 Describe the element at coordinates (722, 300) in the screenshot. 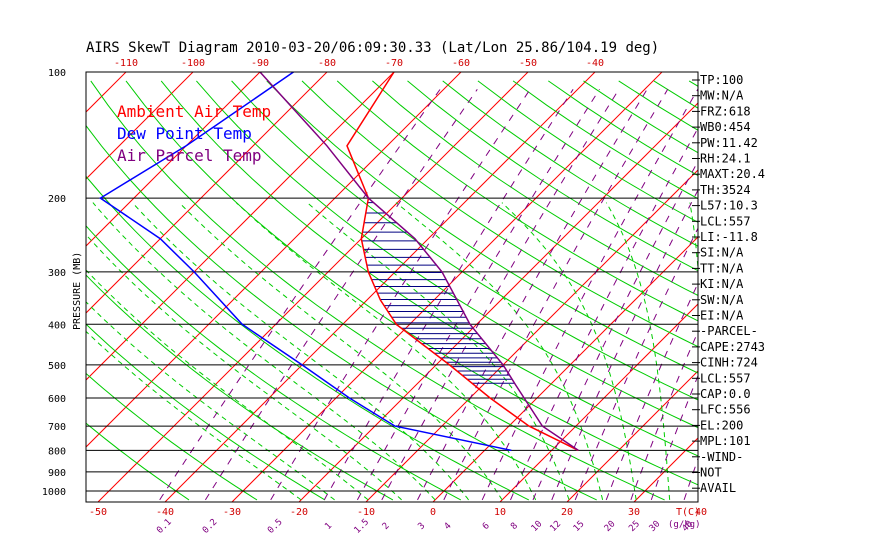

I see `side-panel-item: SW:N/A` at that location.